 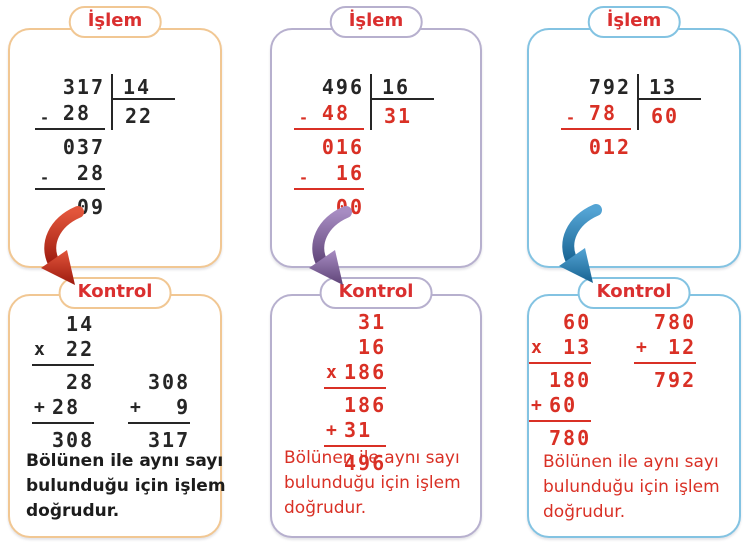 What do you see at coordinates (355, 392) in the screenshot?
I see `multiplication-check: 31 16 x 186 186 +31 496` at bounding box center [355, 392].